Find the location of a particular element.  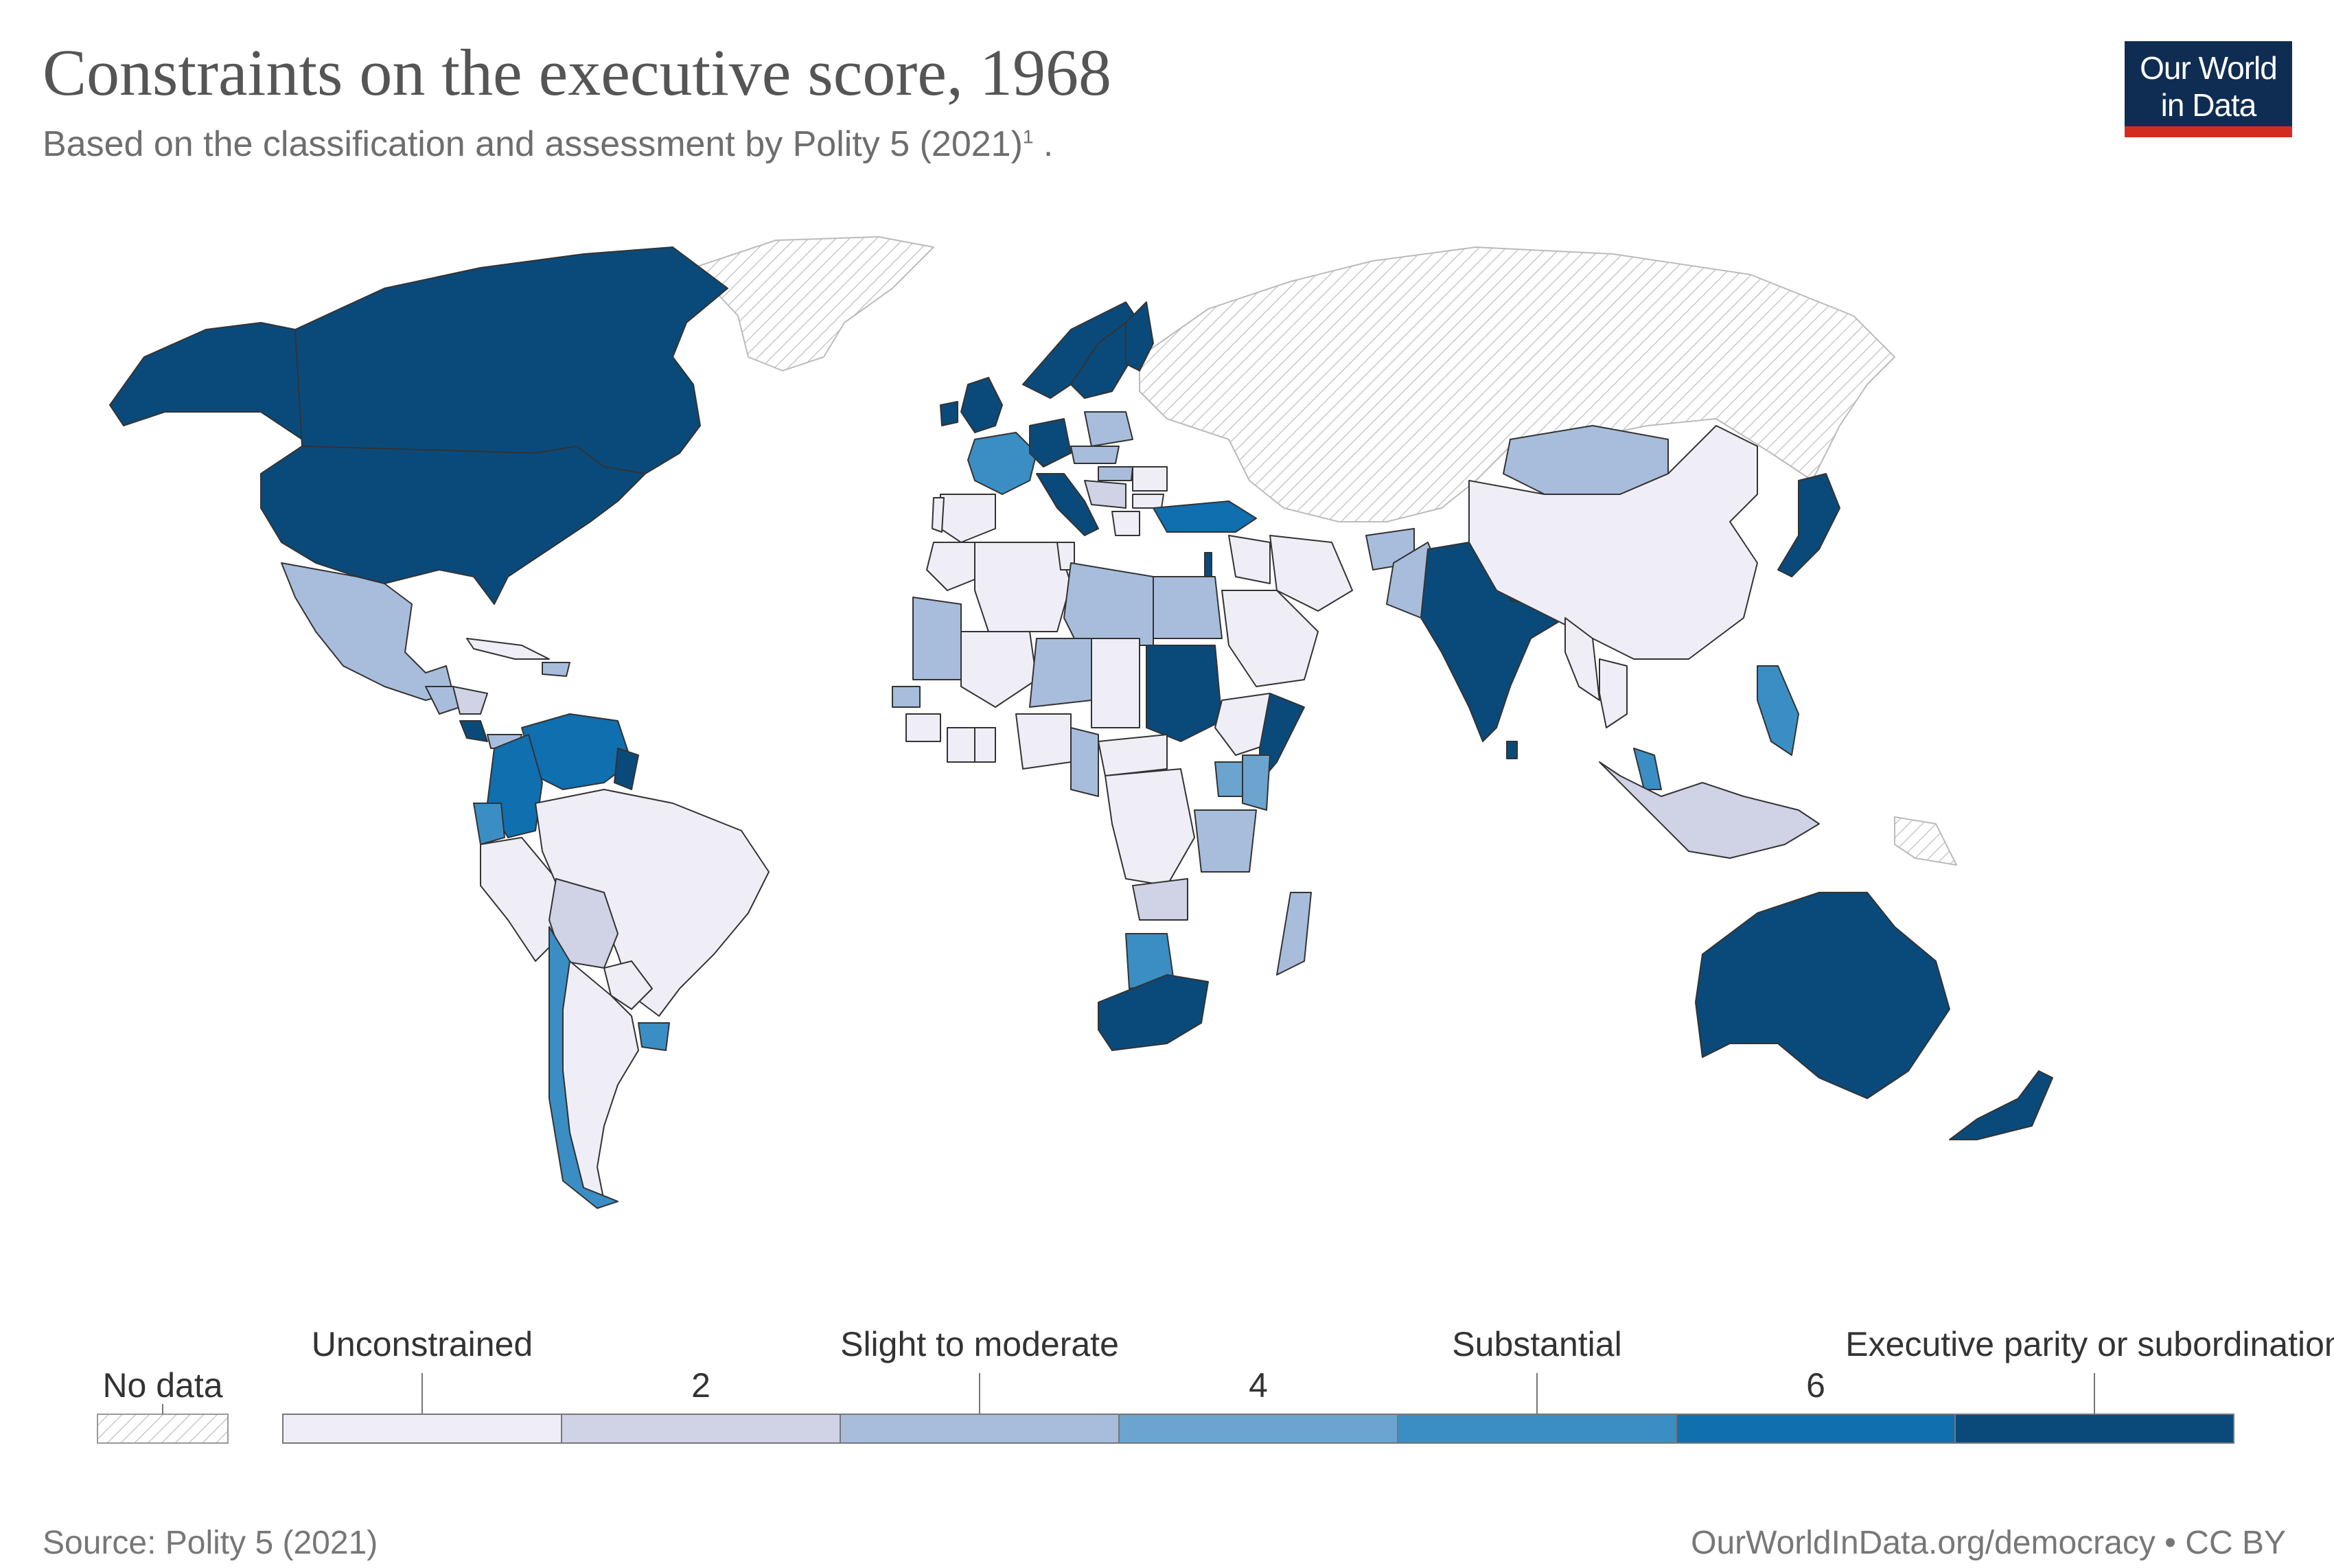

subtitle-end: . is located at coordinates (1043, 144).